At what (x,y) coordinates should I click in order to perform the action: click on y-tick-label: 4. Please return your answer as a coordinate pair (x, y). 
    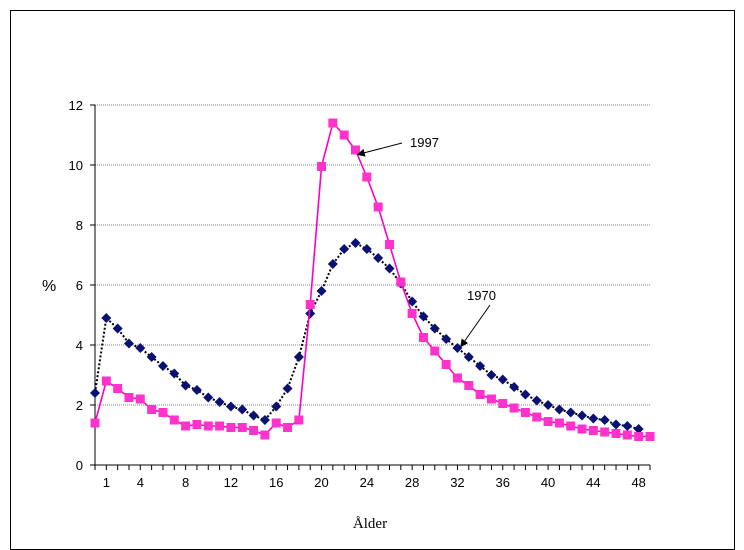
    Looking at the image, I should click on (79, 345).